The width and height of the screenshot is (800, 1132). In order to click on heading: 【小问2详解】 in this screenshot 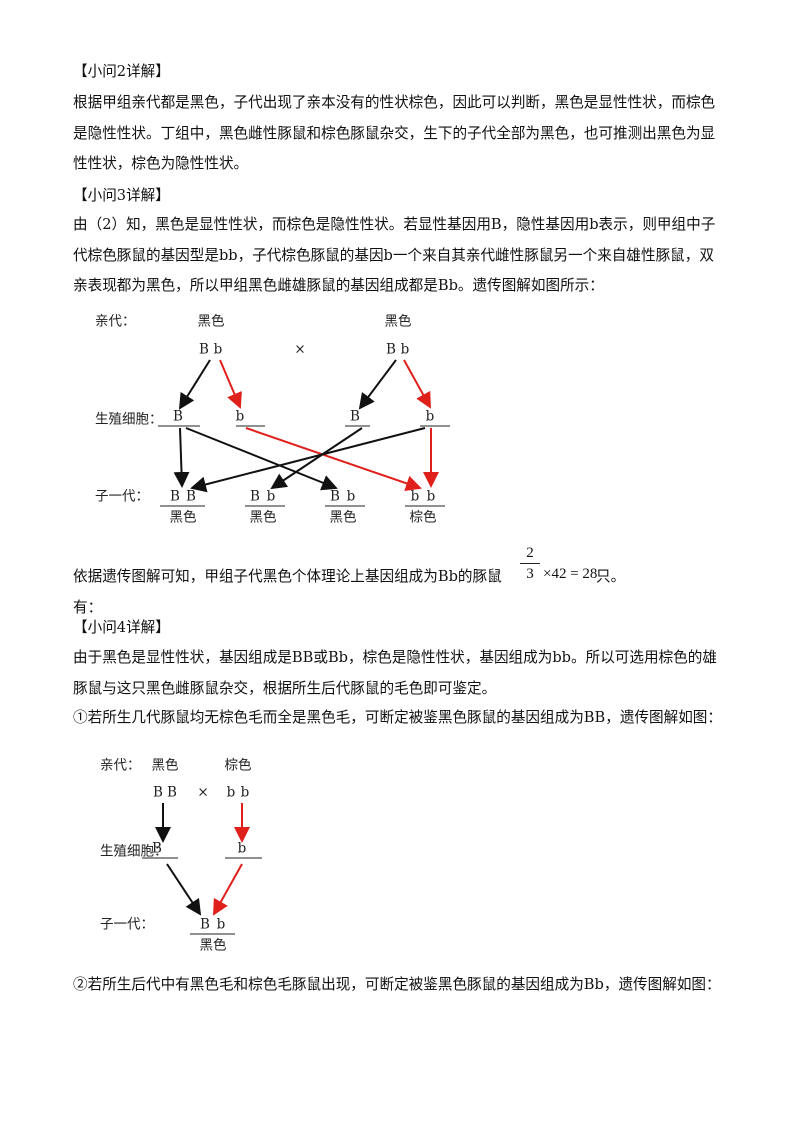, I will do `click(121, 71)`.